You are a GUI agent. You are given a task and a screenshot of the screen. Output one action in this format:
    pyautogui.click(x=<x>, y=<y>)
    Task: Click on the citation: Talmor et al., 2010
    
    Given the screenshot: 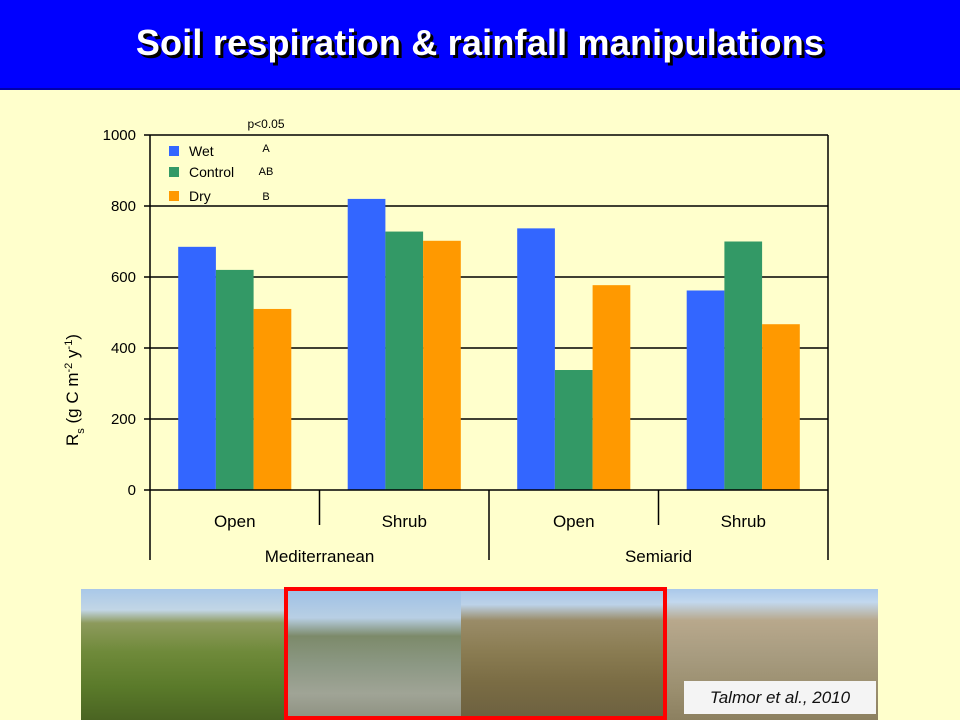 What is the action you would take?
    pyautogui.click(x=780, y=697)
    